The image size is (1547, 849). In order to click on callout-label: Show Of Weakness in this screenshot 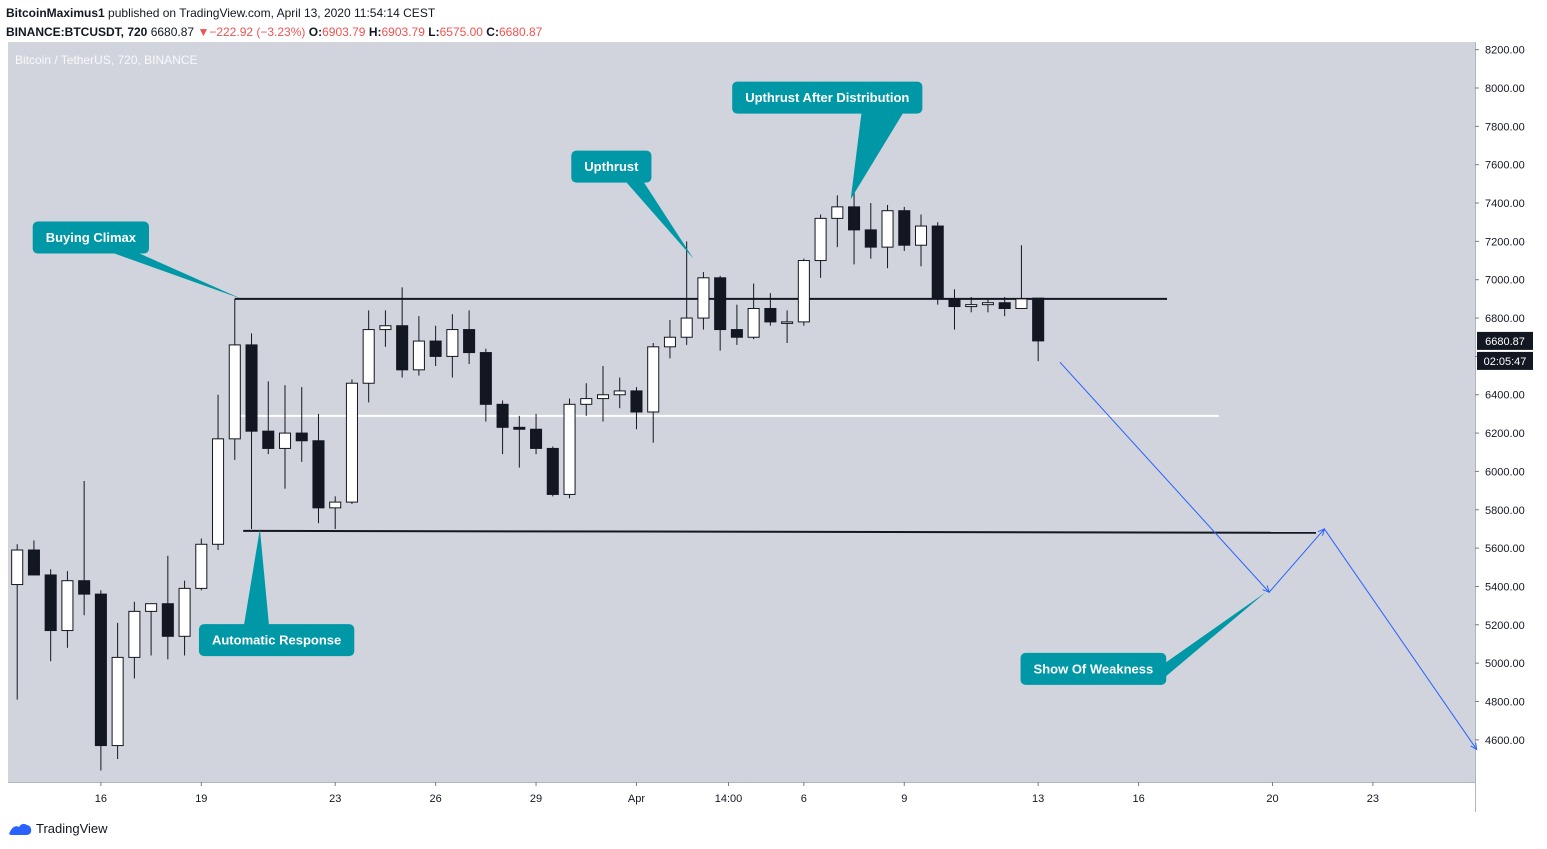, I will do `click(1094, 668)`.